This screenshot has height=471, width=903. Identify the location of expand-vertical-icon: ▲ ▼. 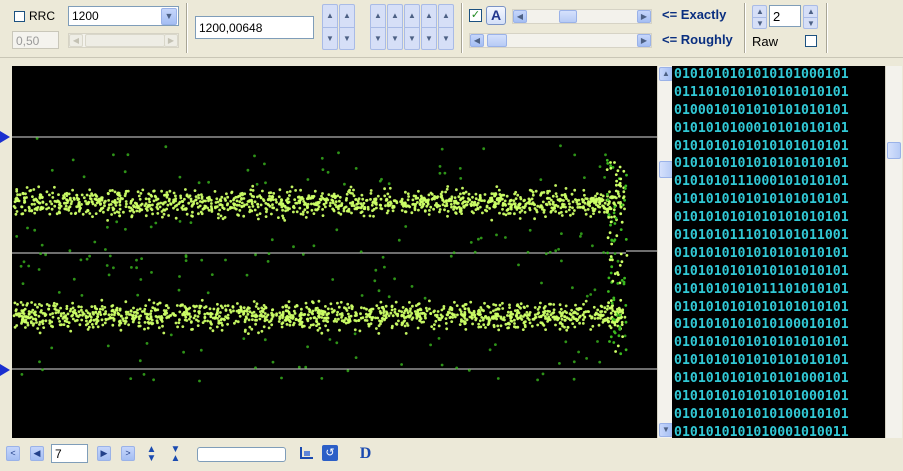
(151, 453).